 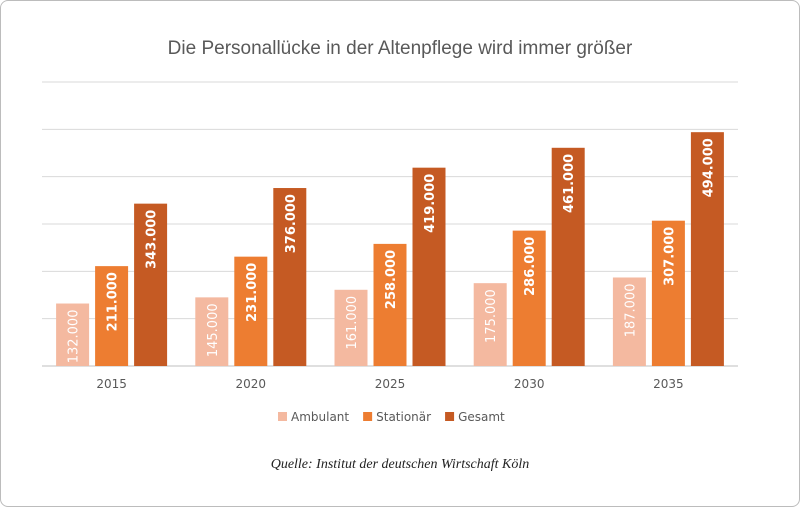 What do you see at coordinates (630, 310) in the screenshot?
I see `data-label: 187.000` at bounding box center [630, 310].